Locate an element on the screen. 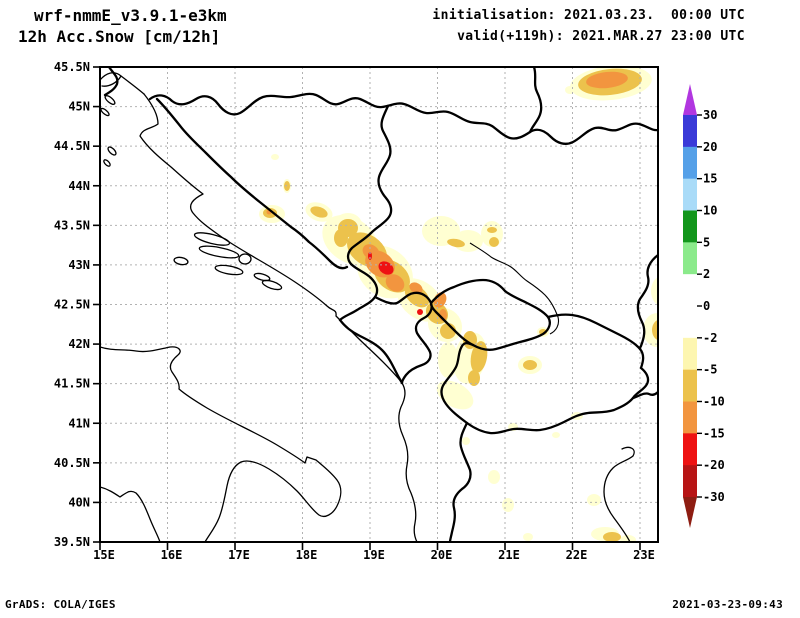  lon-label: 15E is located at coordinates (104, 555).